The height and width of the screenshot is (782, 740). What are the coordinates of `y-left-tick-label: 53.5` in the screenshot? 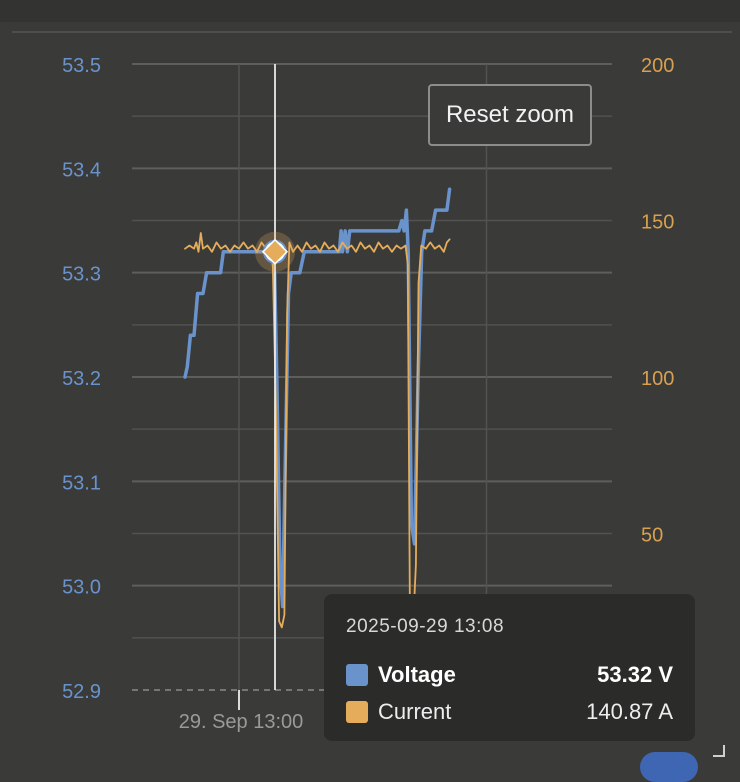 It's located at (81, 66).